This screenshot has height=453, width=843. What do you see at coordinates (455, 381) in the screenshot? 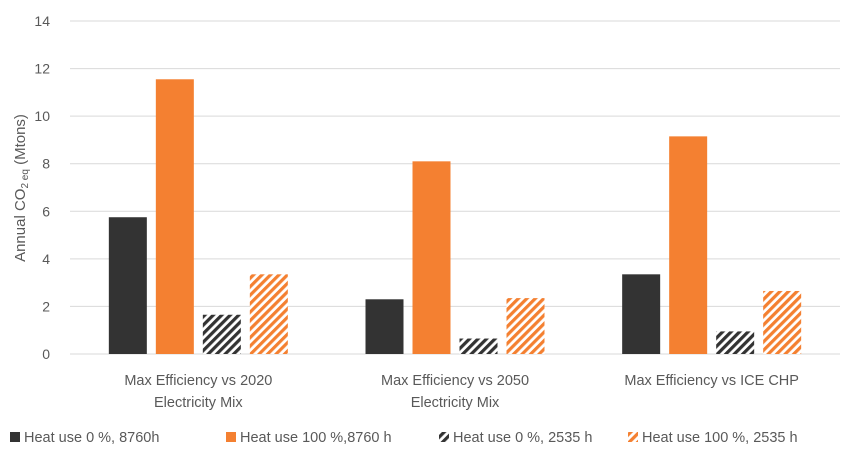
I see `x-category-label: Max Efficiency vs 2050` at bounding box center [455, 381].